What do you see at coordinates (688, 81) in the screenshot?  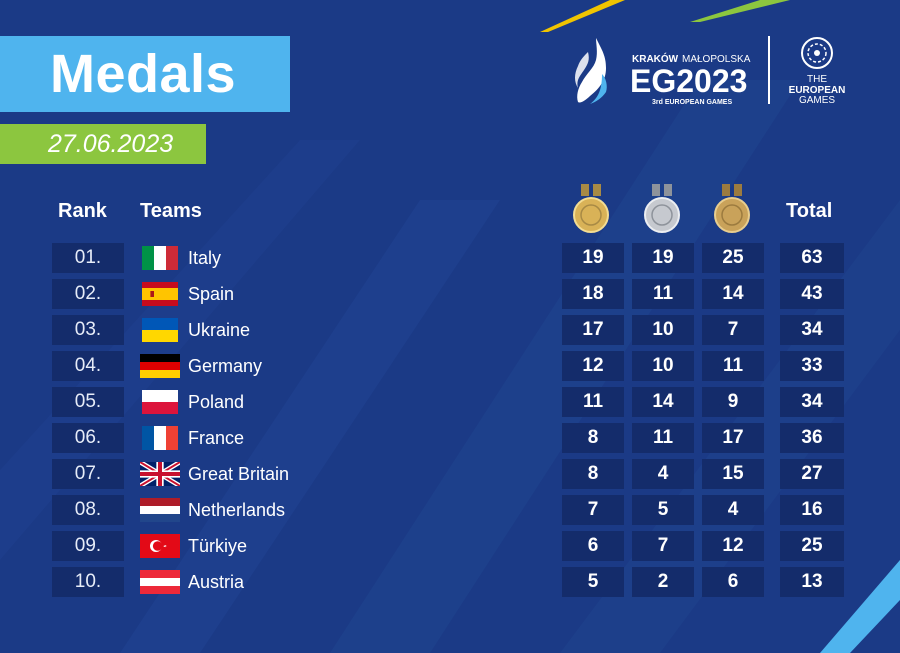 I see `logo-mark: EG2023` at bounding box center [688, 81].